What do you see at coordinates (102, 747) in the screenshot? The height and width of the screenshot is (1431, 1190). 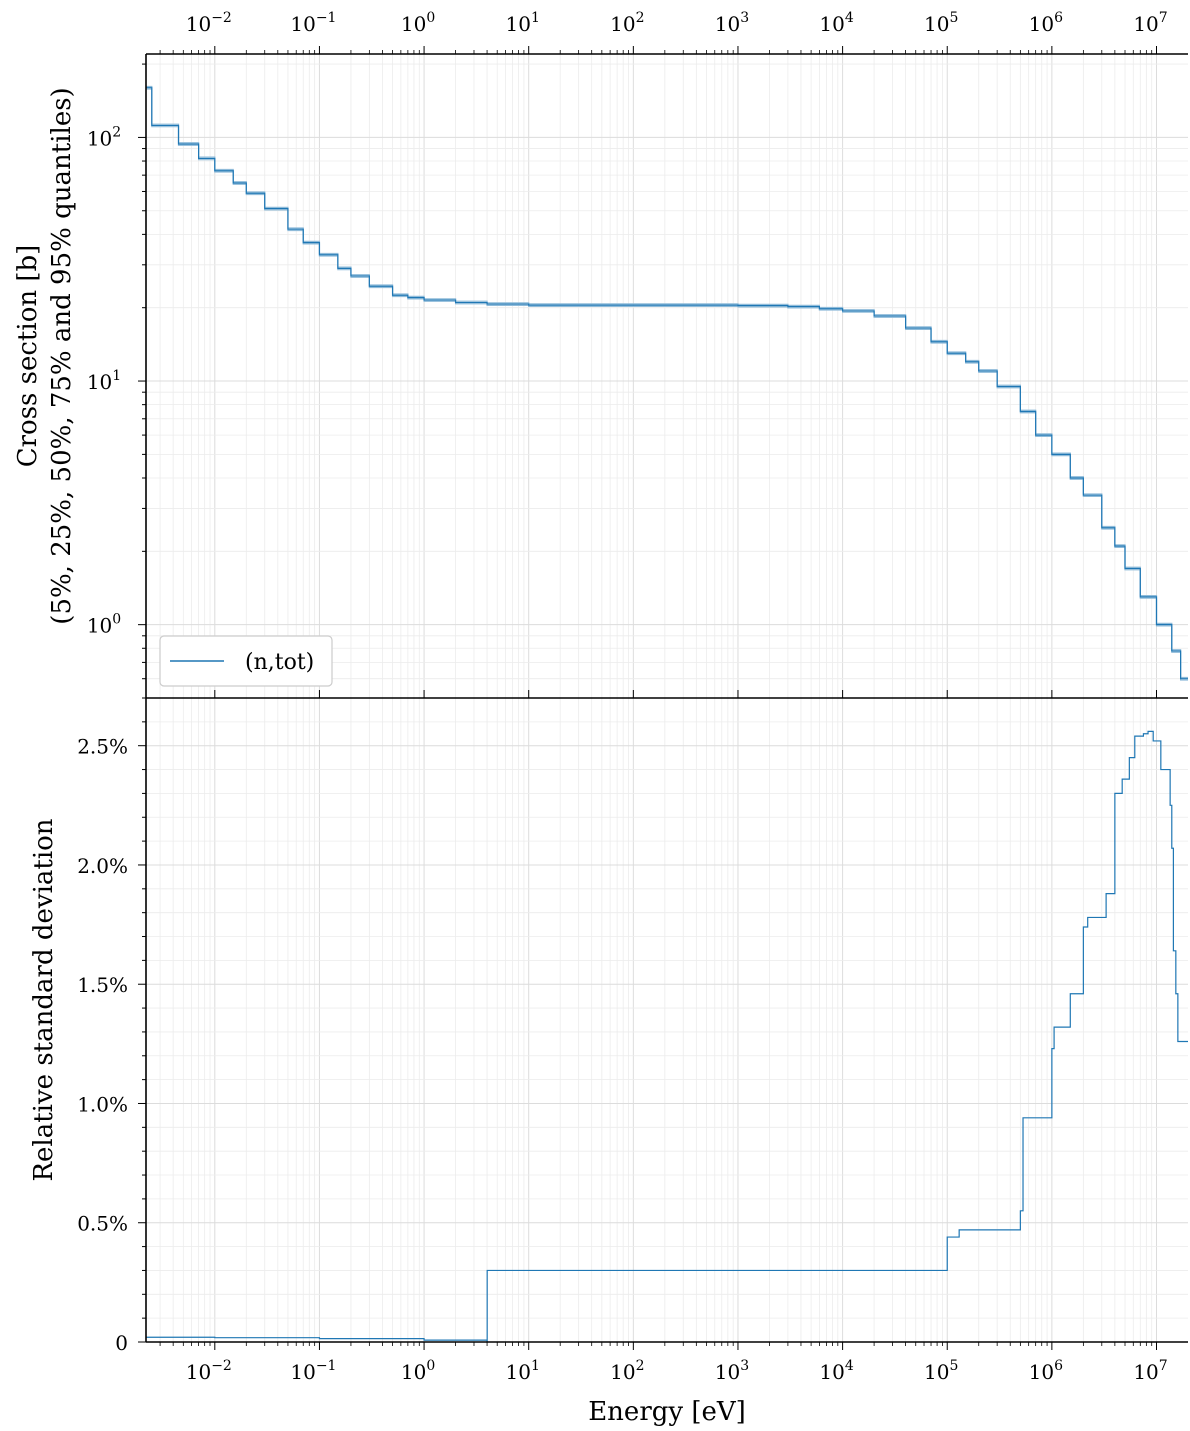 I see `relative-std-dev-y-tick-label: 2.5%` at bounding box center [102, 747].